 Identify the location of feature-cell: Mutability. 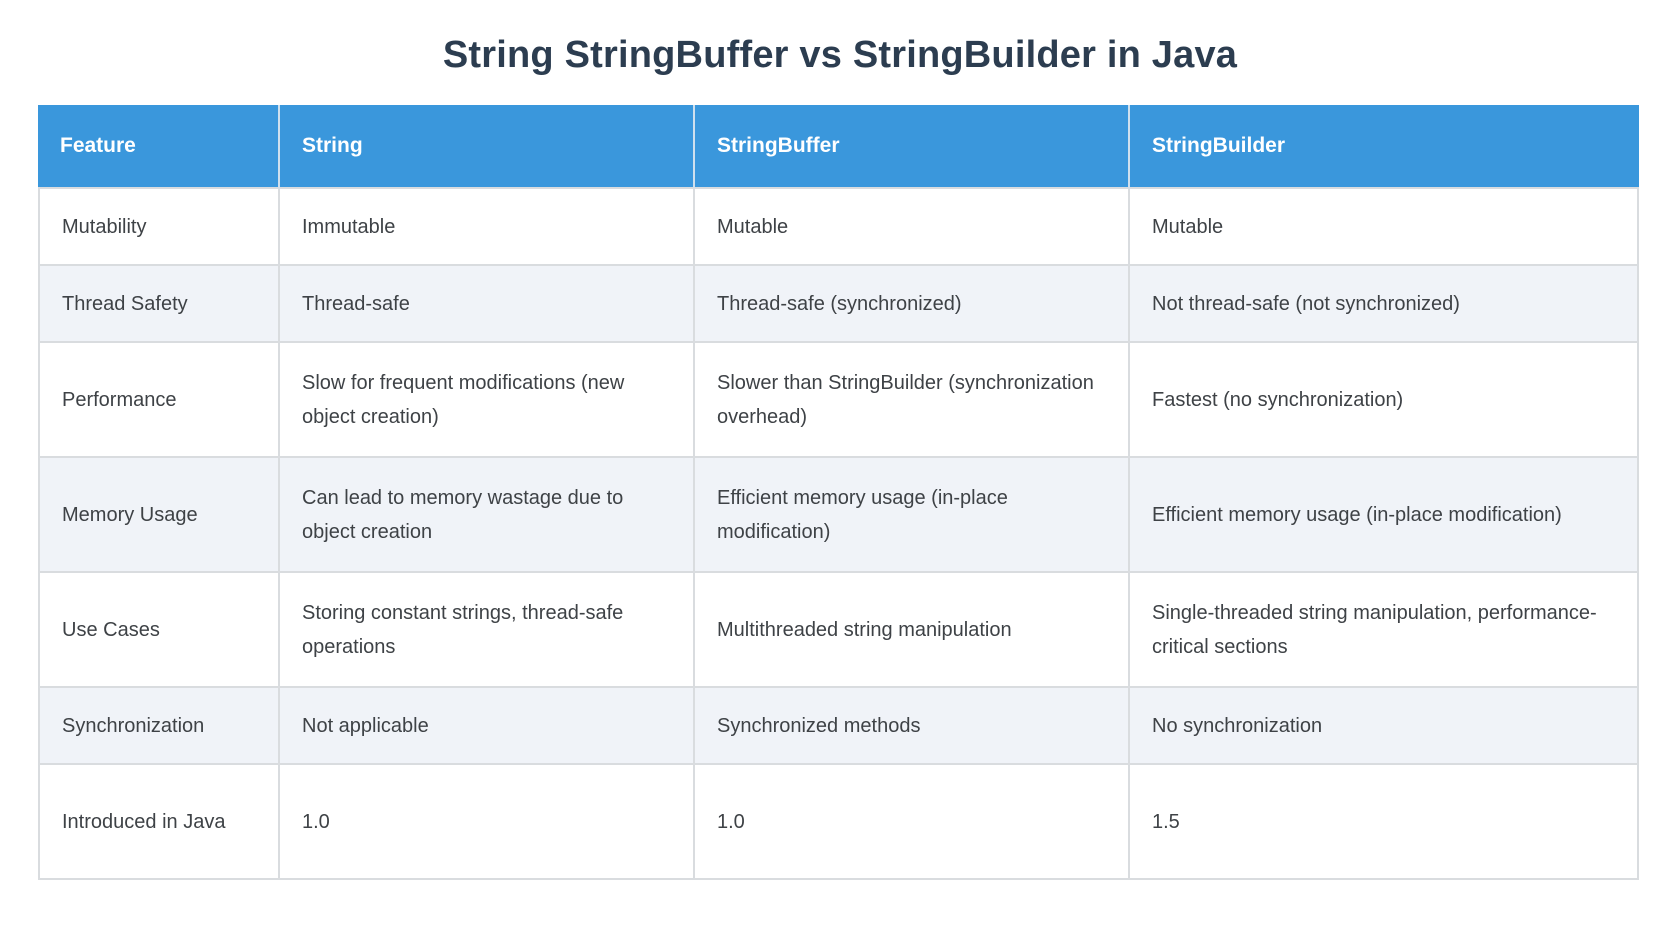
(159, 227).